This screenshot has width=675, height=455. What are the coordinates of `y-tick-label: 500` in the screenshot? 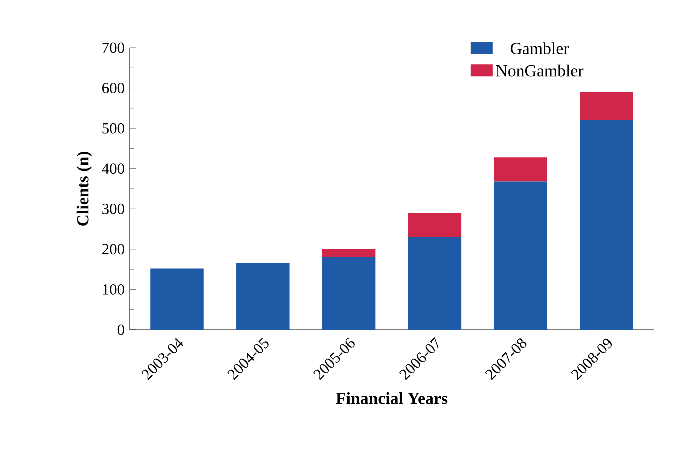 It's located at (113, 128).